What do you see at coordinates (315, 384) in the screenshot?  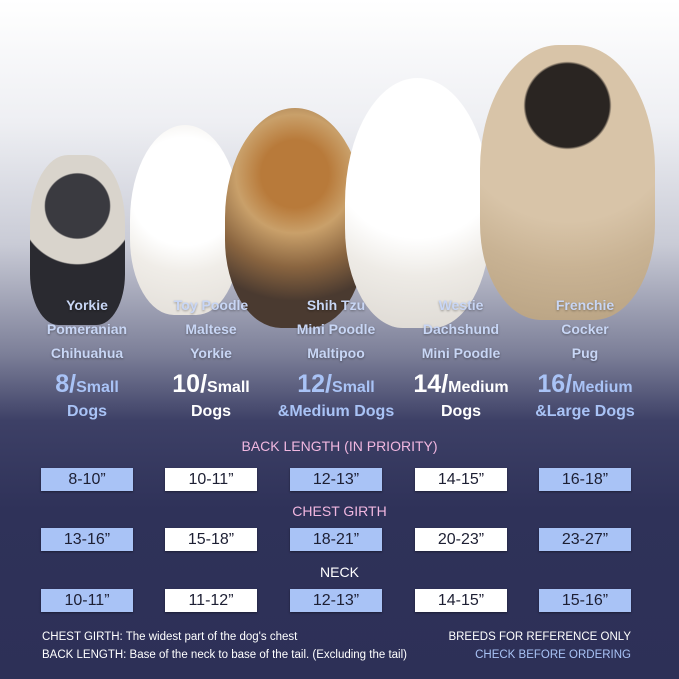 I see `size-number: 12/` at bounding box center [315, 384].